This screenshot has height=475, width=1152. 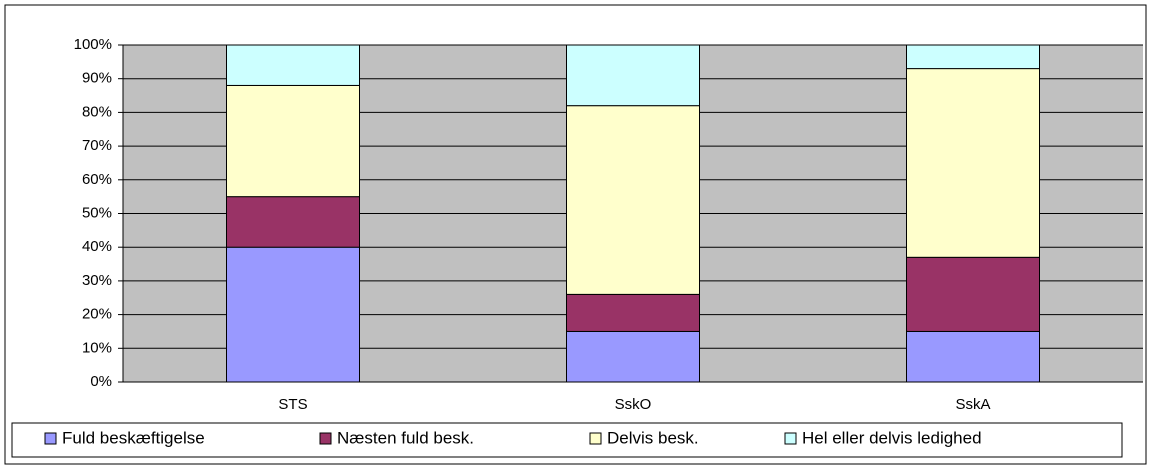 I want to click on y-tick-label: 70%, so click(x=97, y=145).